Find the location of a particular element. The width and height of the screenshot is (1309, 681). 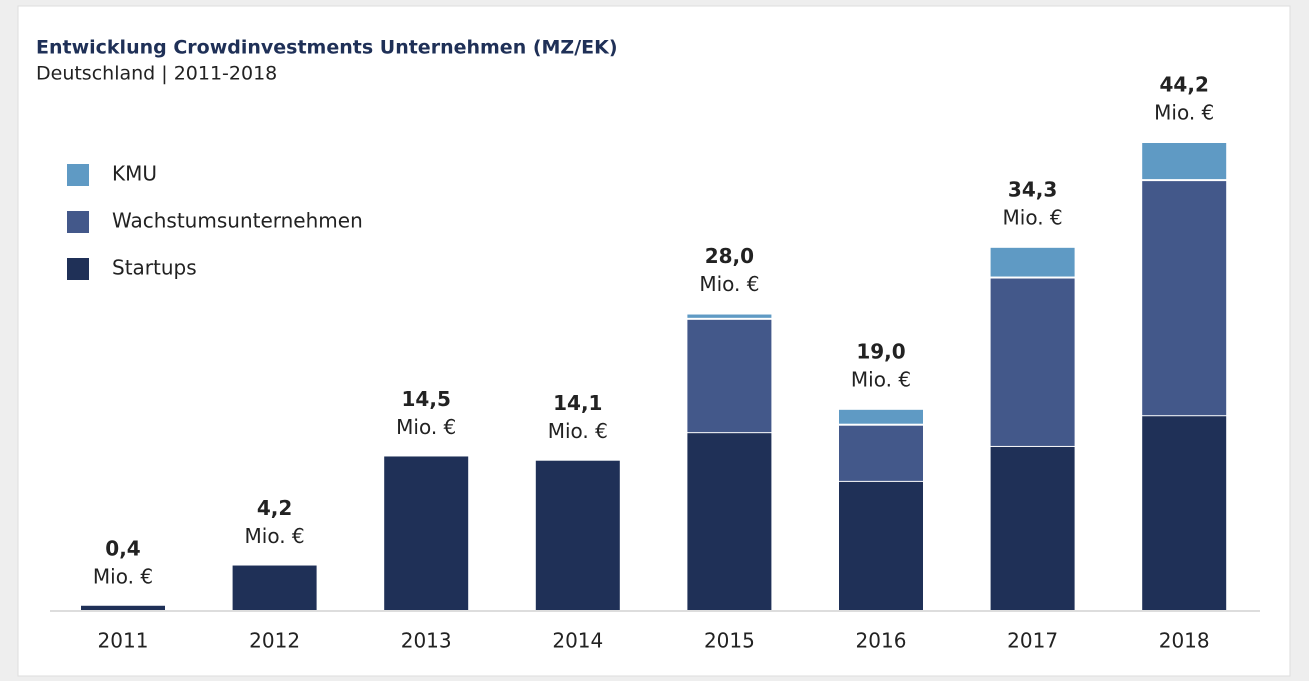

x-tick-label: 2012 is located at coordinates (274, 641).